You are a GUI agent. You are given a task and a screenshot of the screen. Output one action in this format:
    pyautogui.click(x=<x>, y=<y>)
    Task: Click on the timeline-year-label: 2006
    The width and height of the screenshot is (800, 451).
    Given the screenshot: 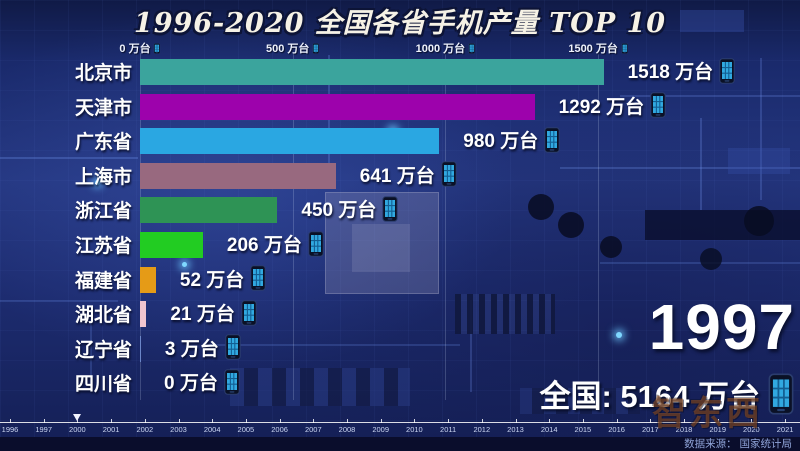 What is the action you would take?
    pyautogui.click(x=279, y=429)
    